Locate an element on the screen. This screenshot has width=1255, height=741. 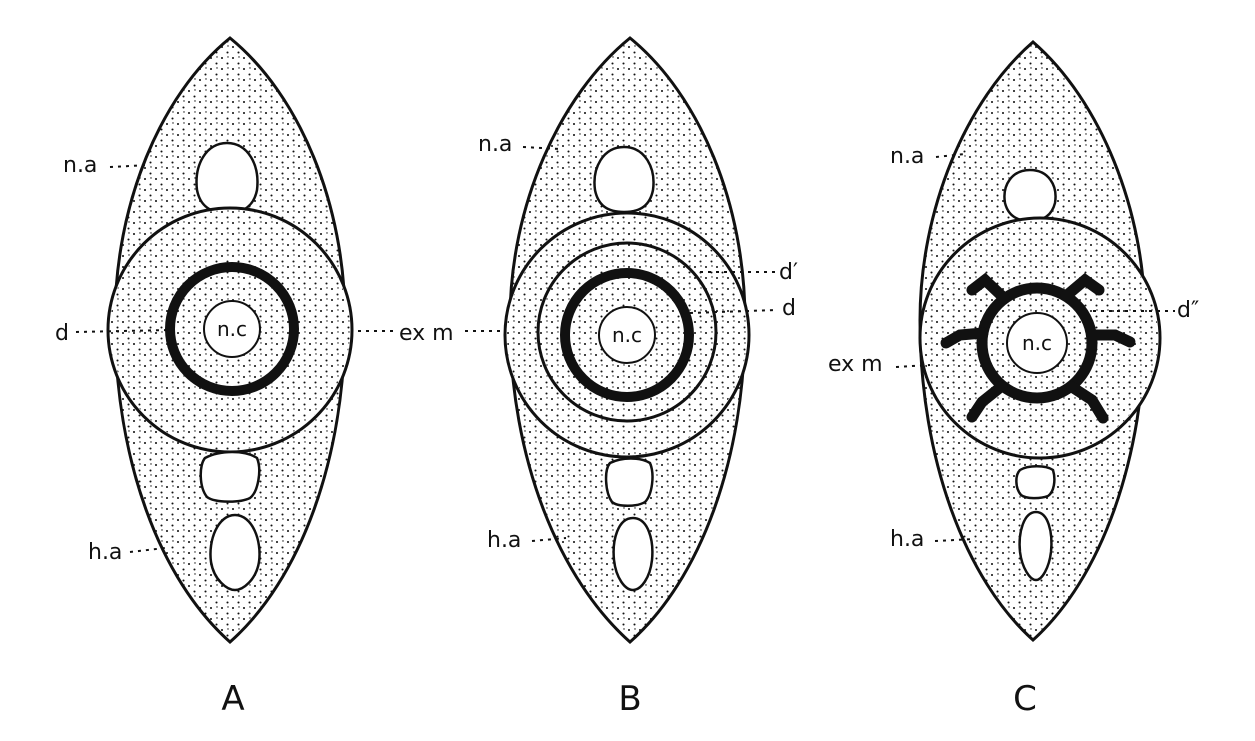
label-disc-outer-b: d′ is located at coordinates (788, 272).